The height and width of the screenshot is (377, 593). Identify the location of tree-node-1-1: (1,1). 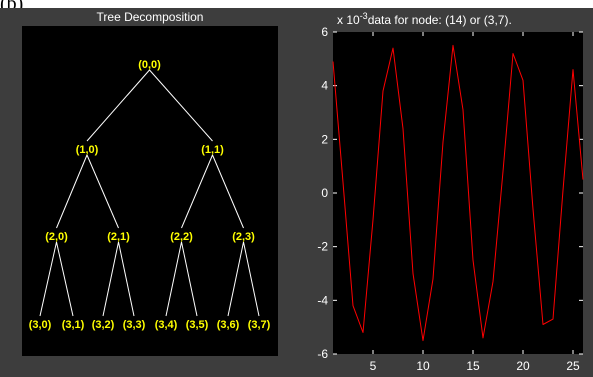
(212, 150).